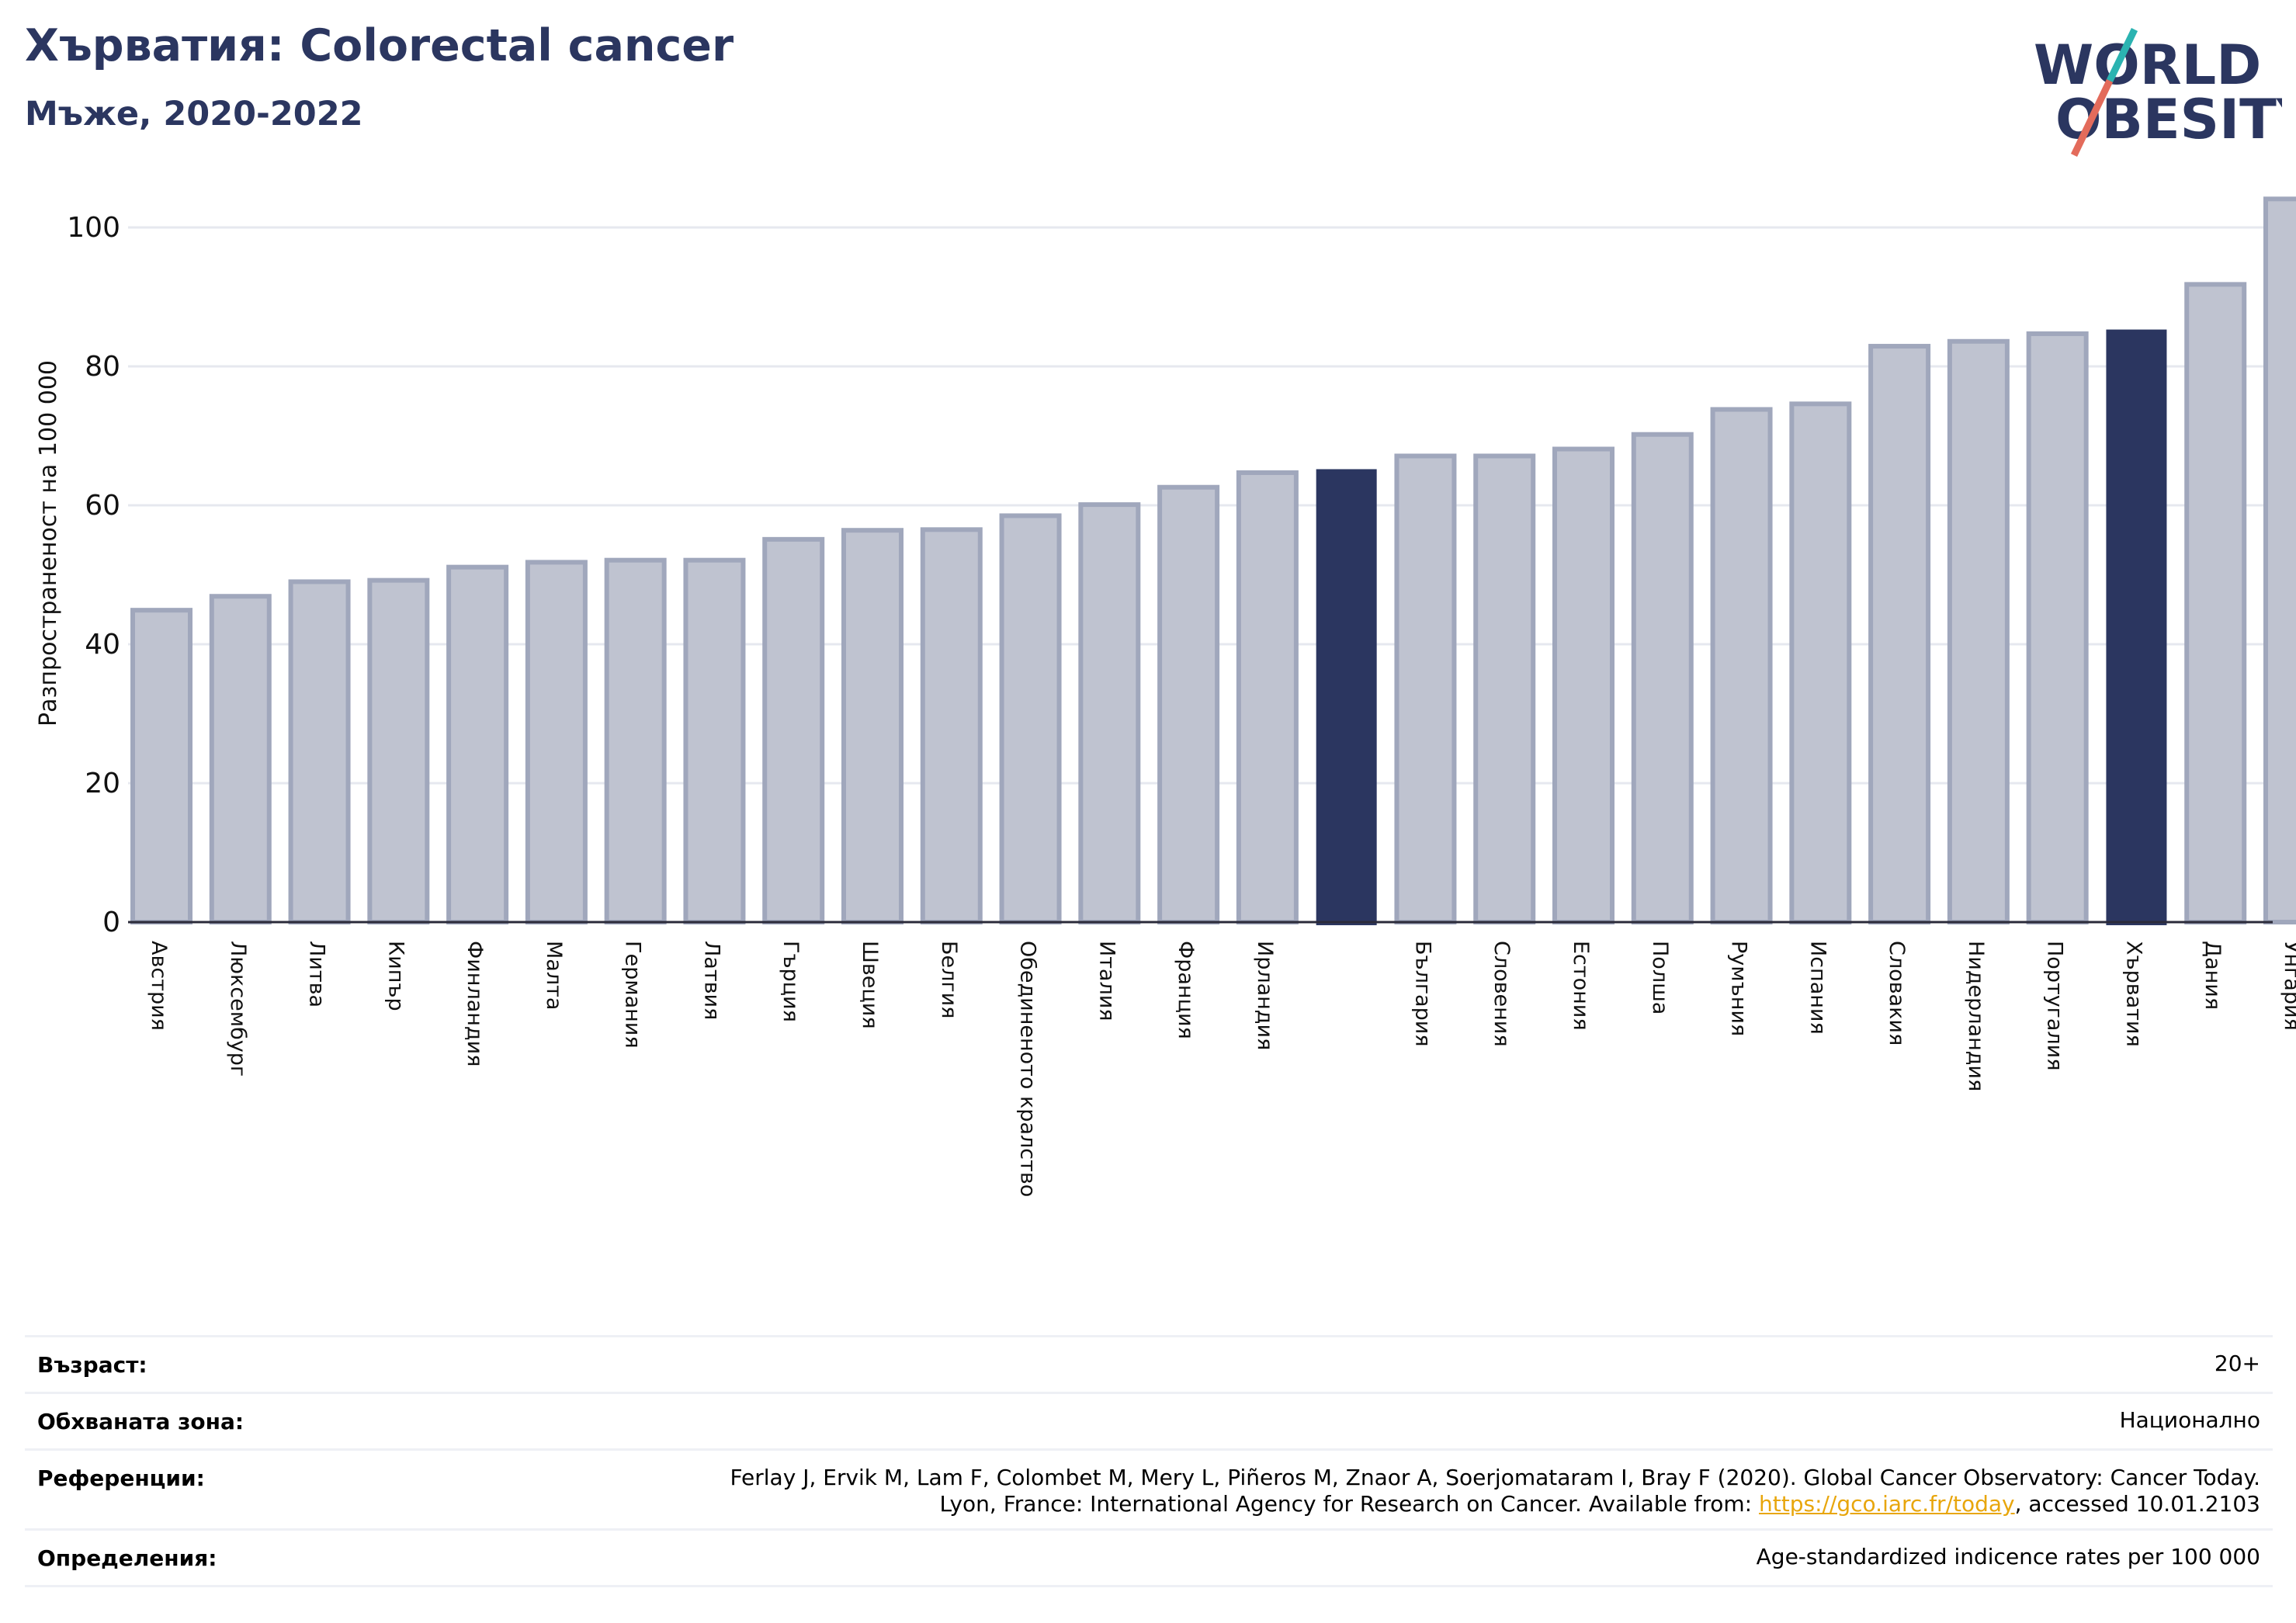 Image resolution: width=2296 pixels, height=1623 pixels. What do you see at coordinates (121, 1478) in the screenshot?
I see `meta-label-references: Референции:` at bounding box center [121, 1478].